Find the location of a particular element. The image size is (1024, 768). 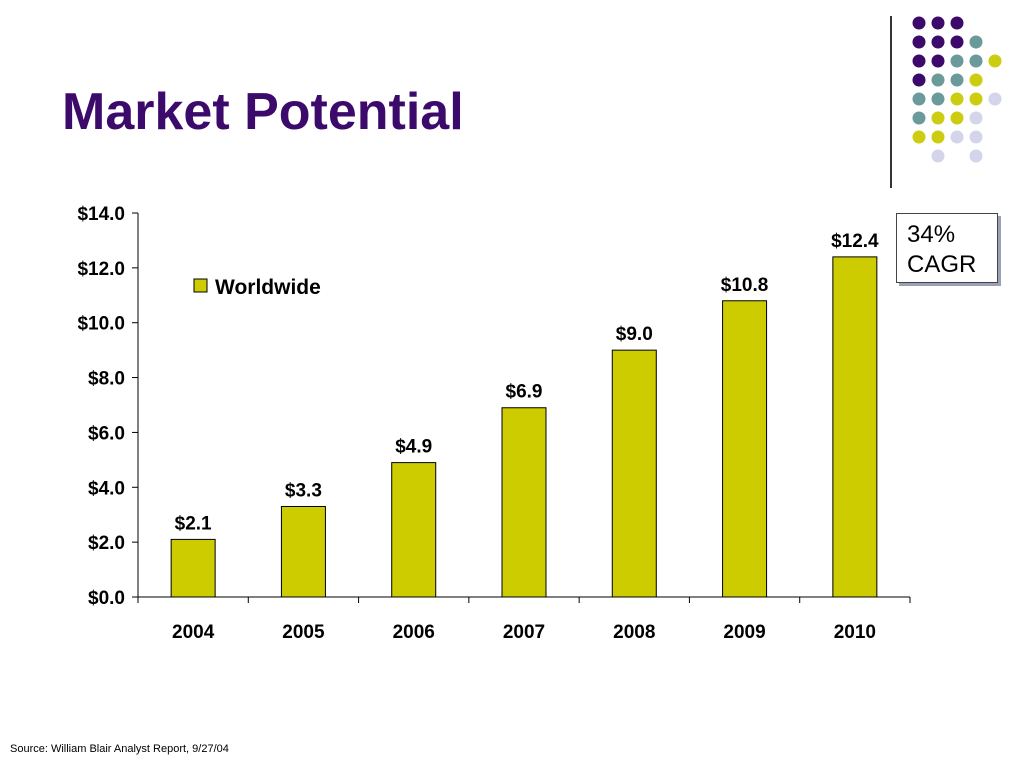

decorative-divider is located at coordinates (891, 102).